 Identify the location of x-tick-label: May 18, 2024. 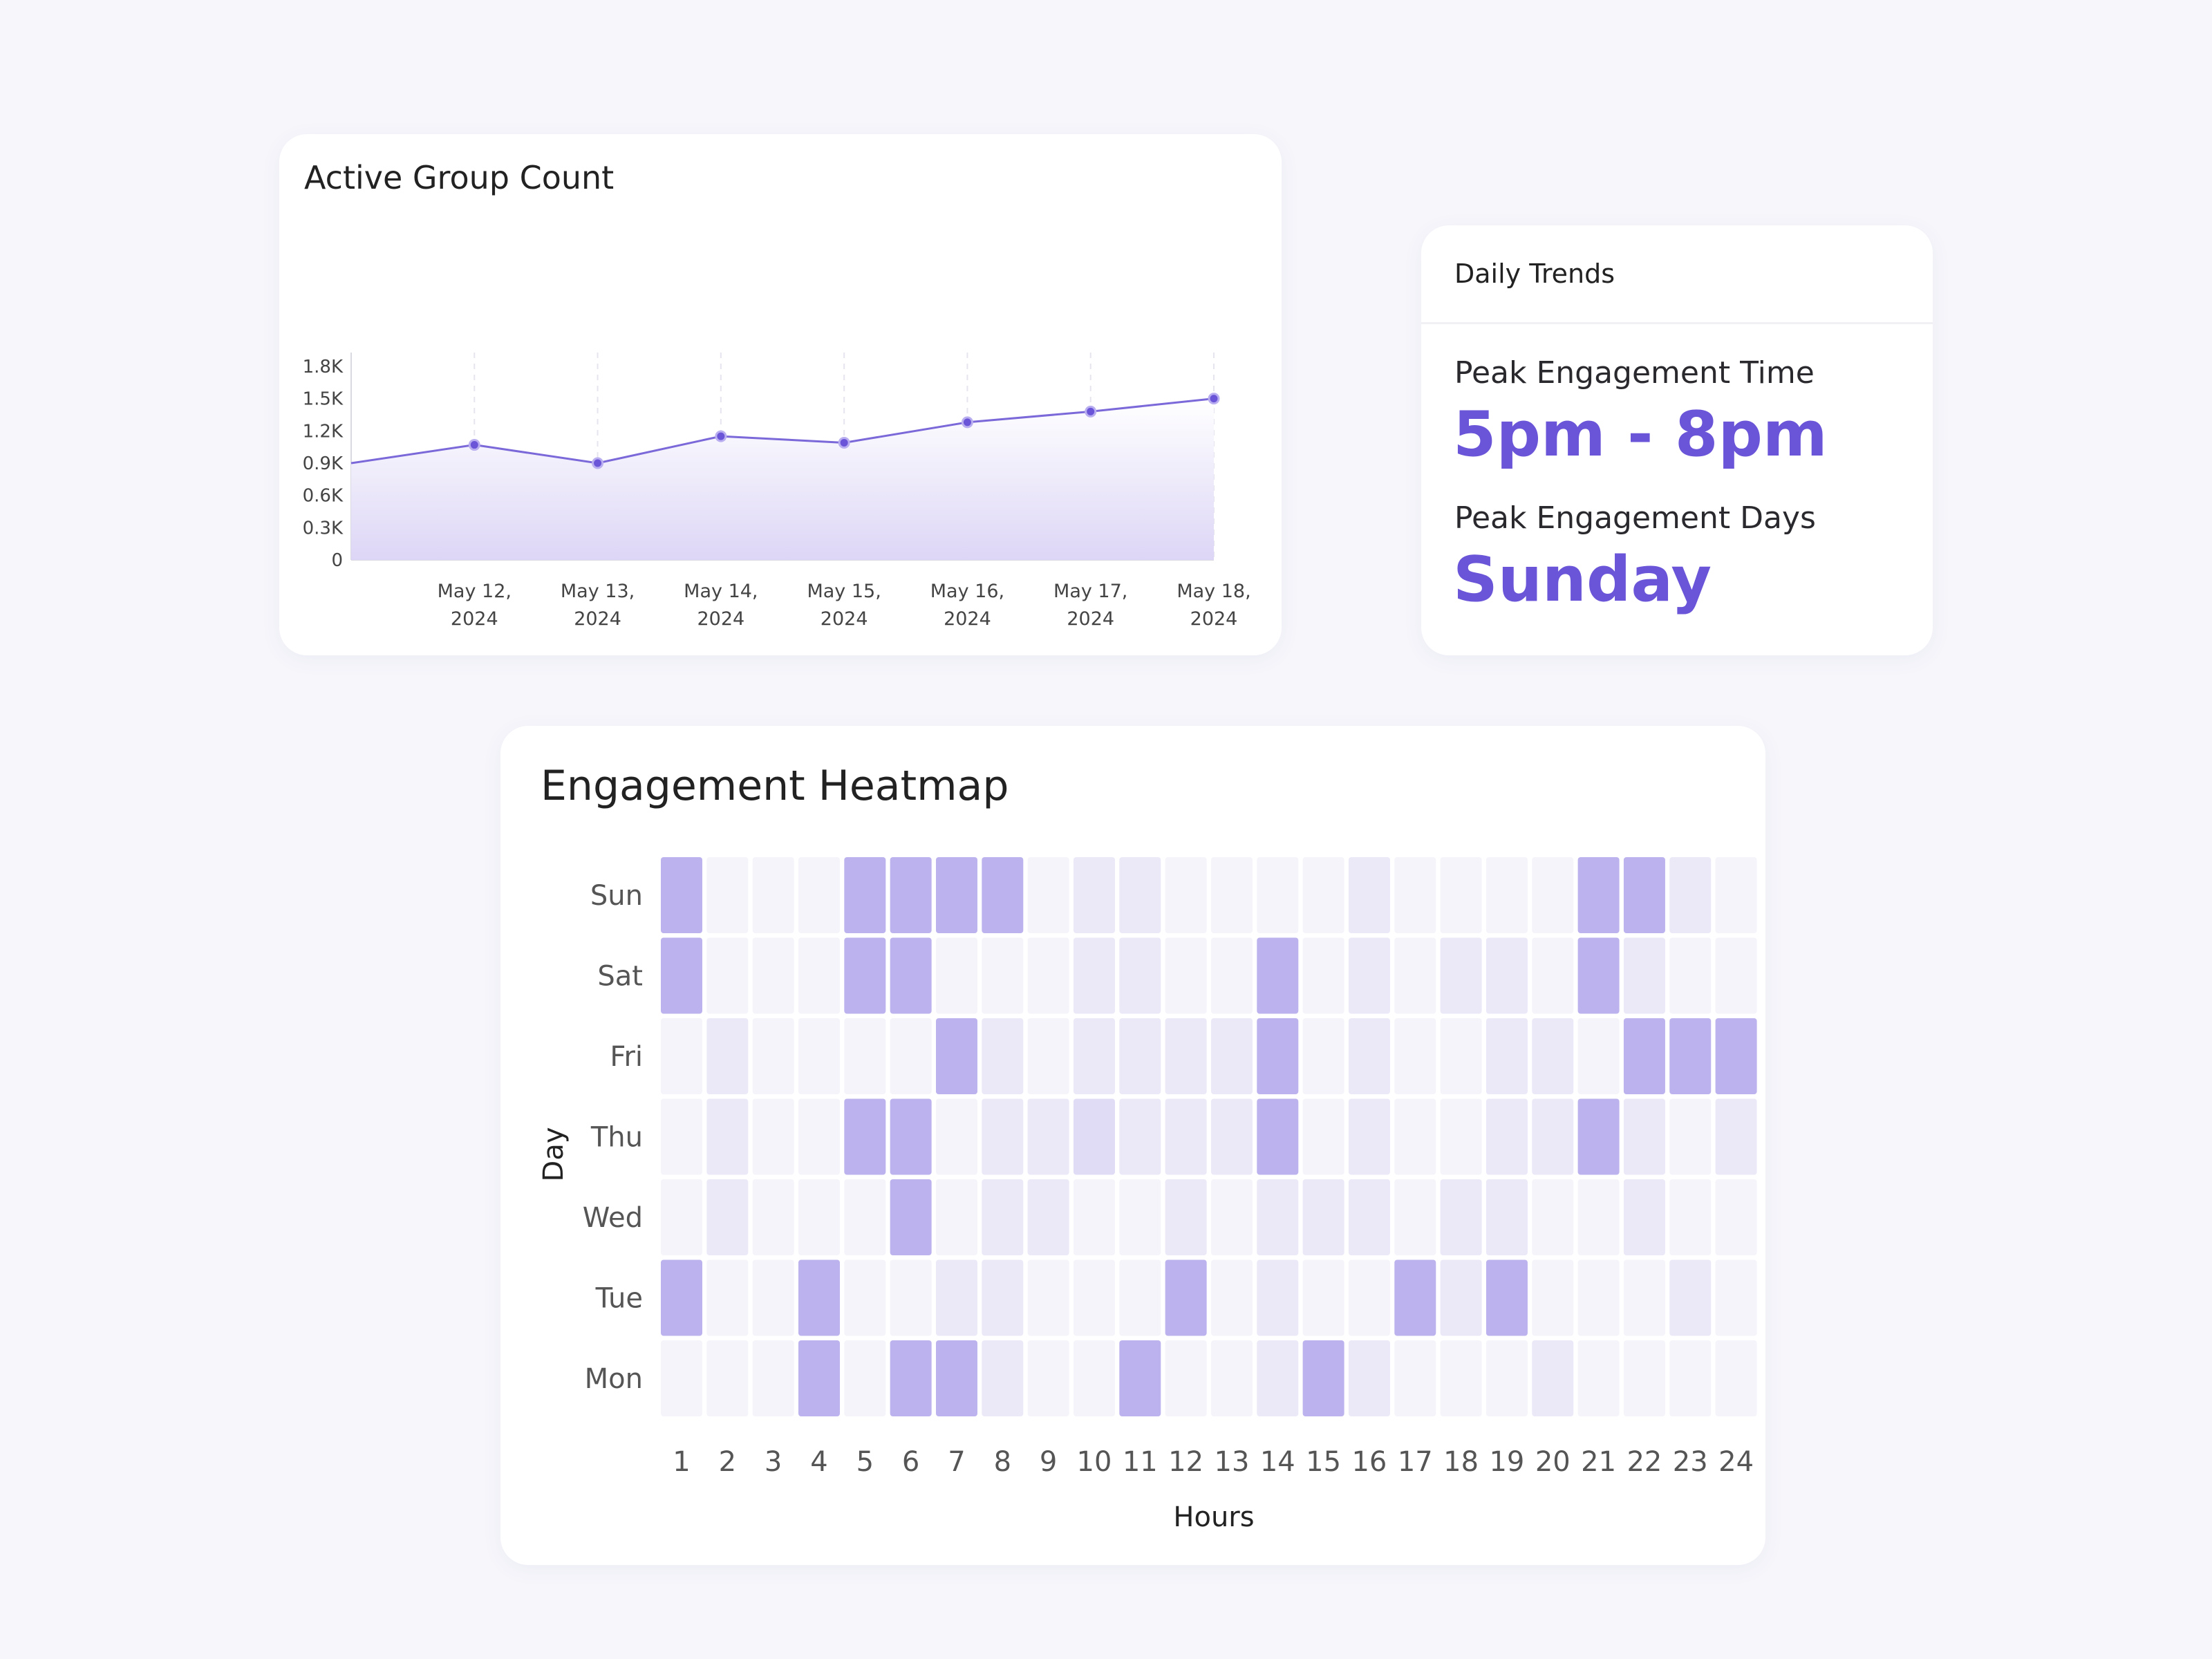
(1213, 605).